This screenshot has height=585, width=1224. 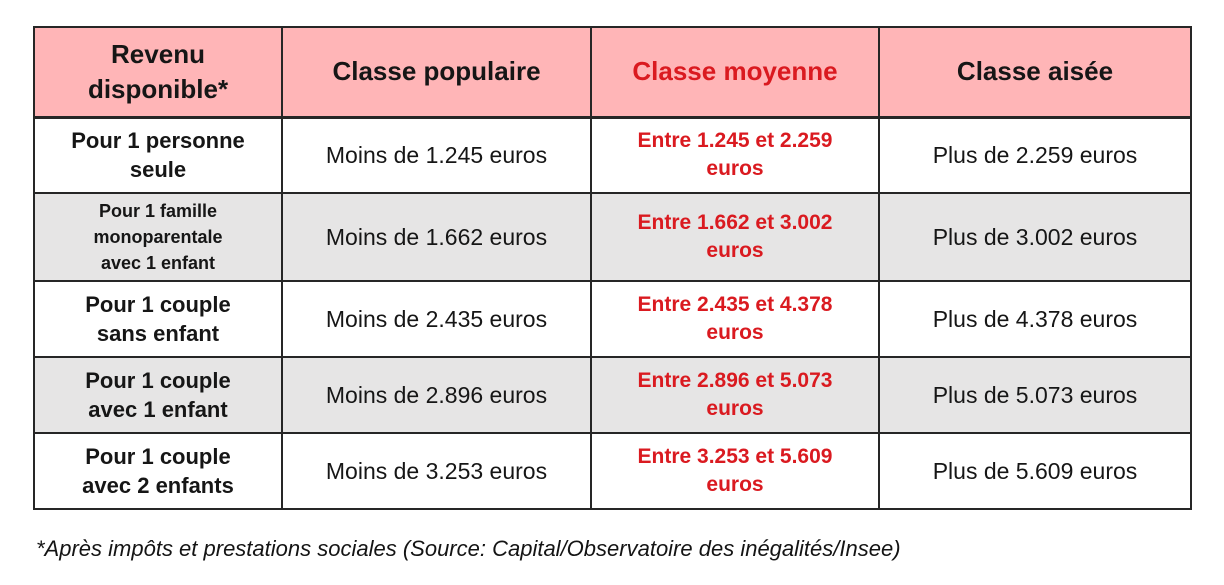 What do you see at coordinates (436, 471) in the screenshot?
I see `cell-classe-populaire: Moins de 3.253 euros` at bounding box center [436, 471].